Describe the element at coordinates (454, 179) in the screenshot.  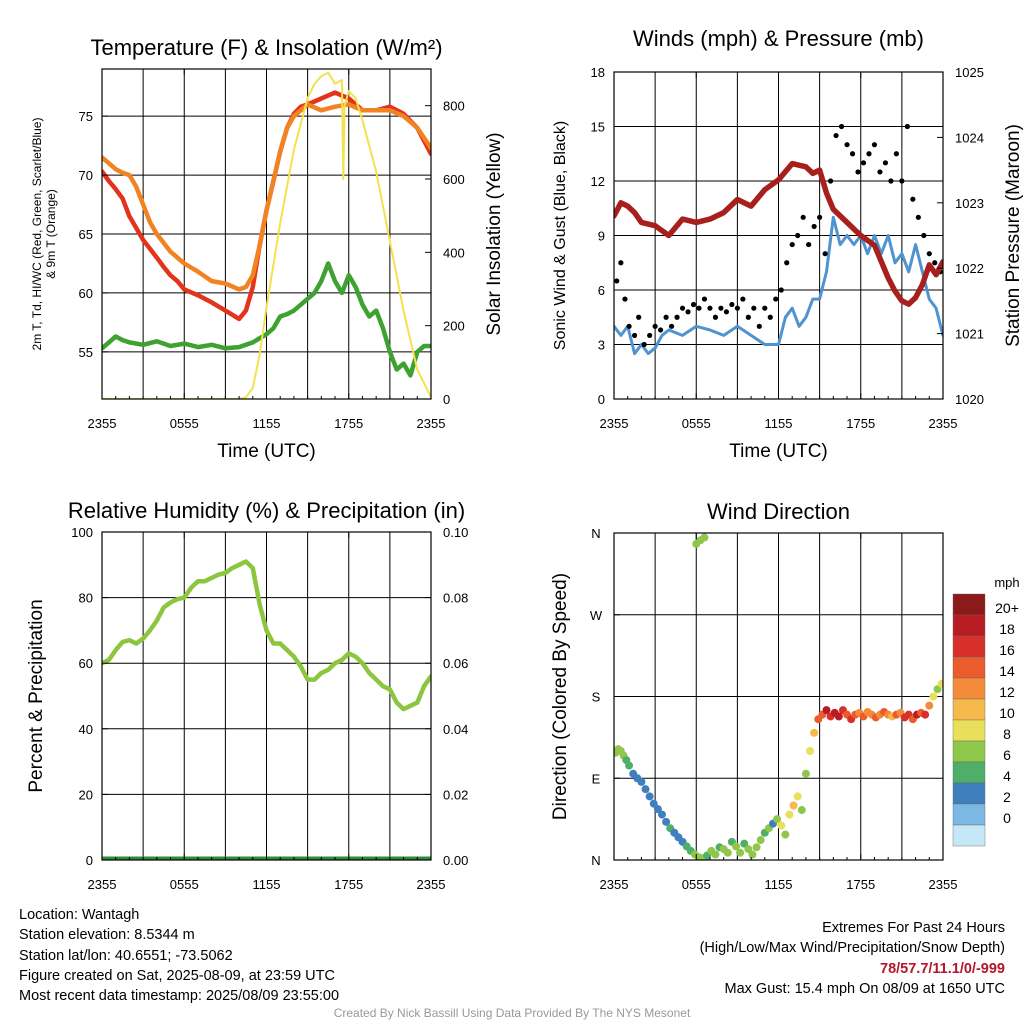
I see `y2-tick-label: 600` at that location.